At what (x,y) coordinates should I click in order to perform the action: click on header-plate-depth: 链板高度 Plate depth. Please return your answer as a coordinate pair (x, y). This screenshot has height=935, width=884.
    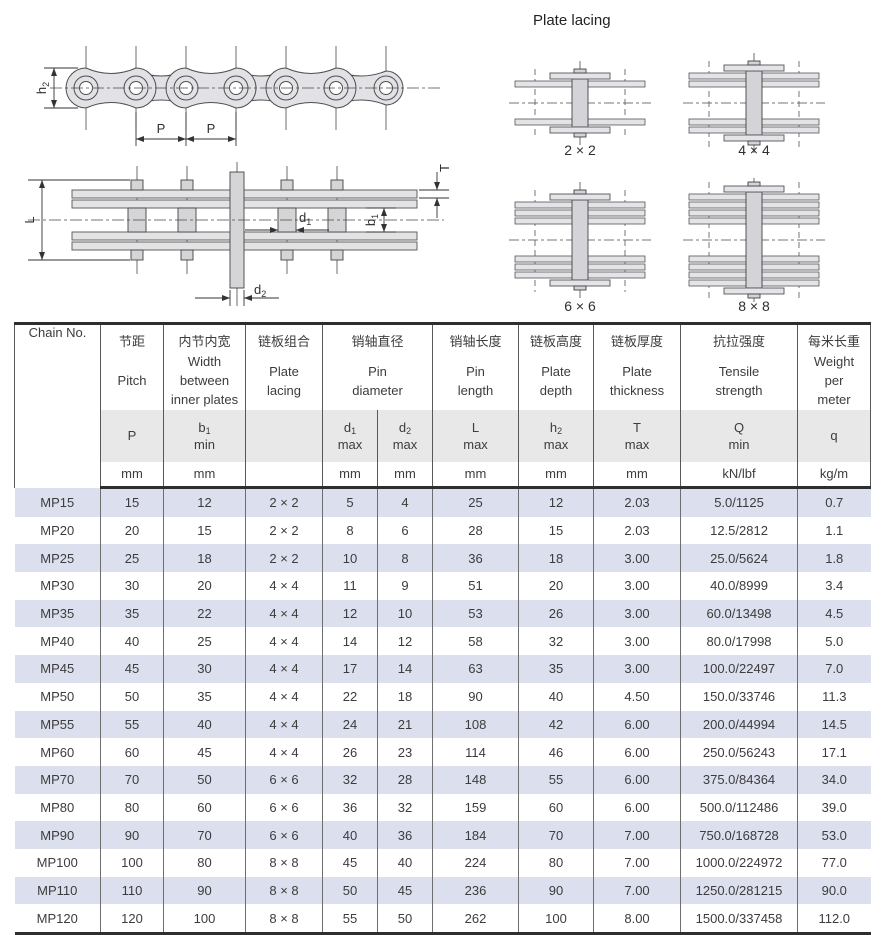
    Looking at the image, I should click on (556, 366).